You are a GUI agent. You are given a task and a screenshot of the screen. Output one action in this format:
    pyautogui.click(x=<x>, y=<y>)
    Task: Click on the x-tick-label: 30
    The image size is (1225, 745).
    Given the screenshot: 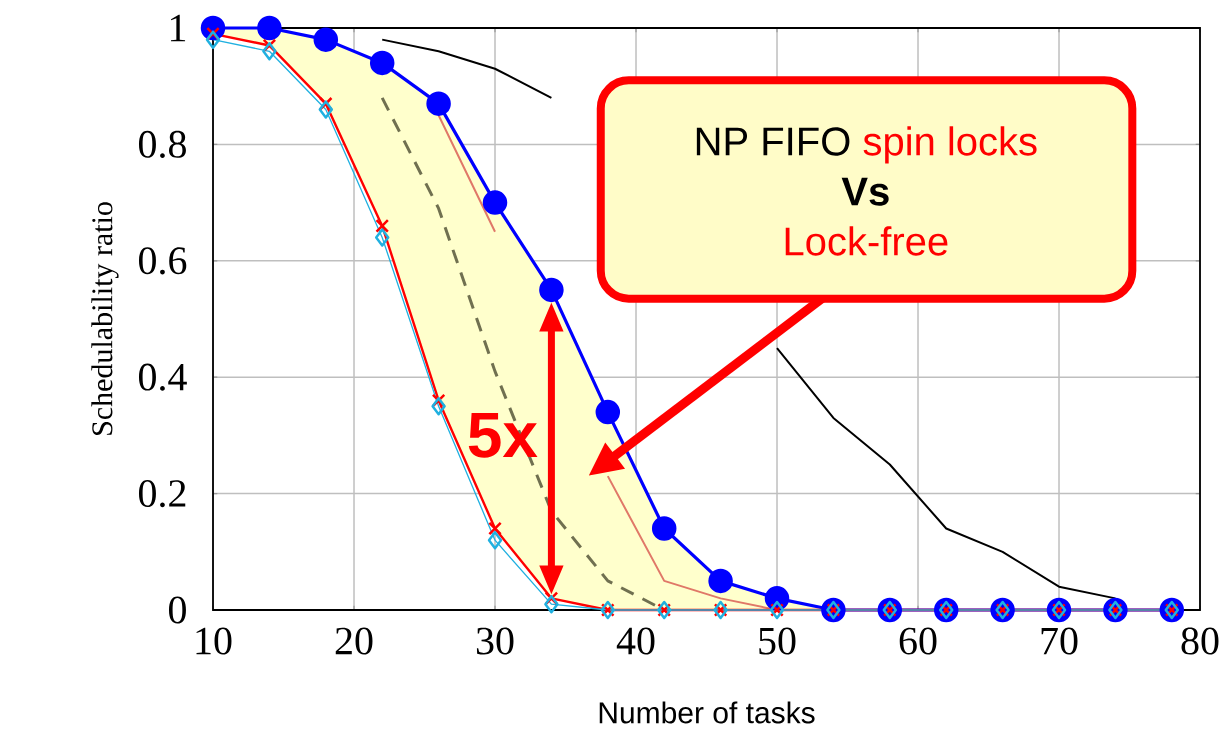 What is the action you would take?
    pyautogui.click(x=495, y=641)
    